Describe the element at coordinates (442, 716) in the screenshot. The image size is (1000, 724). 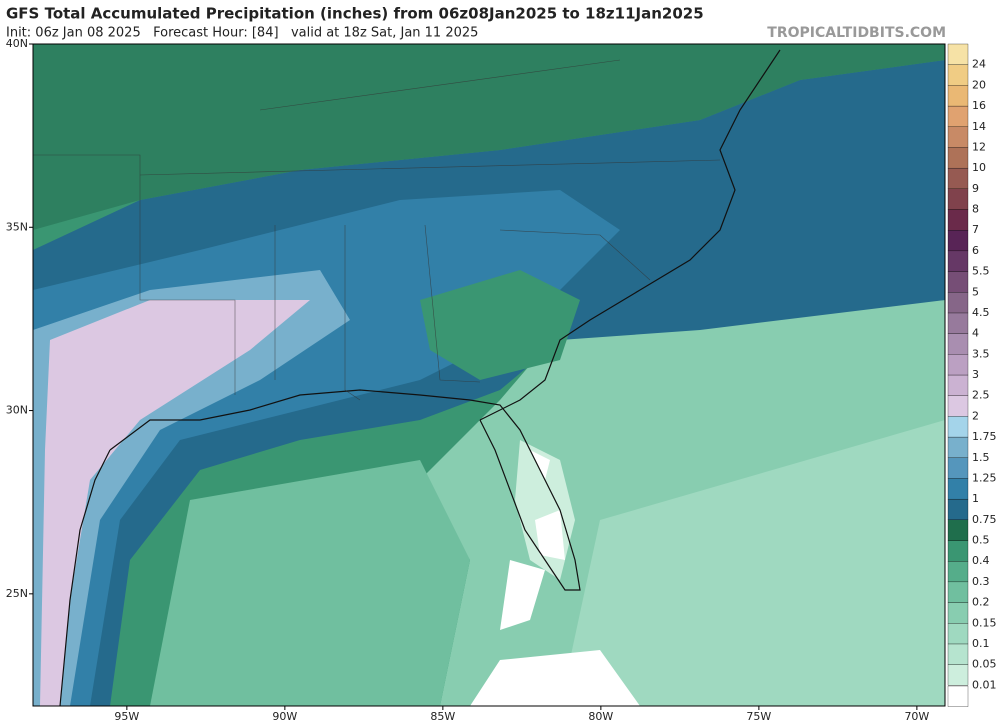
I see `x-tick-label: 85W` at that location.